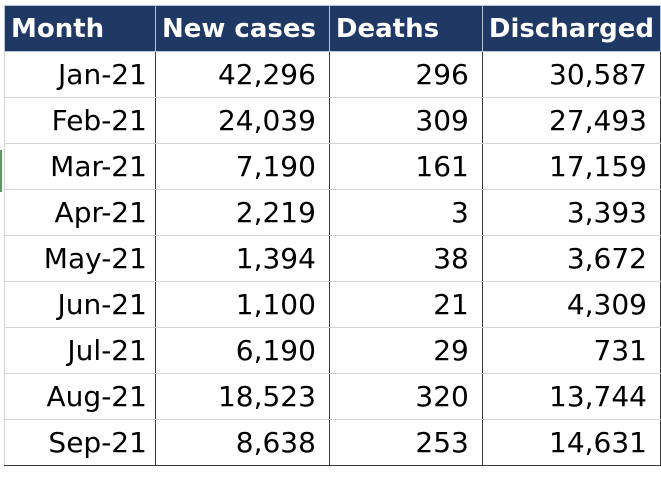 This screenshot has width=661, height=479. What do you see at coordinates (571, 28) in the screenshot?
I see `header-discharged: Discharged` at bounding box center [571, 28].